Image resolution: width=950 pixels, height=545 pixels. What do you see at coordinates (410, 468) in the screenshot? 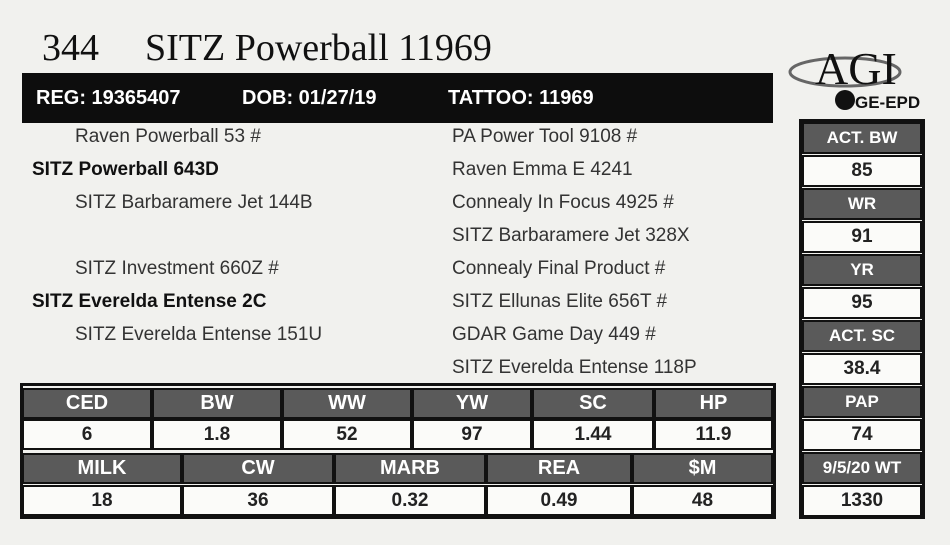
I see `epd-label: MARB` at bounding box center [410, 468].